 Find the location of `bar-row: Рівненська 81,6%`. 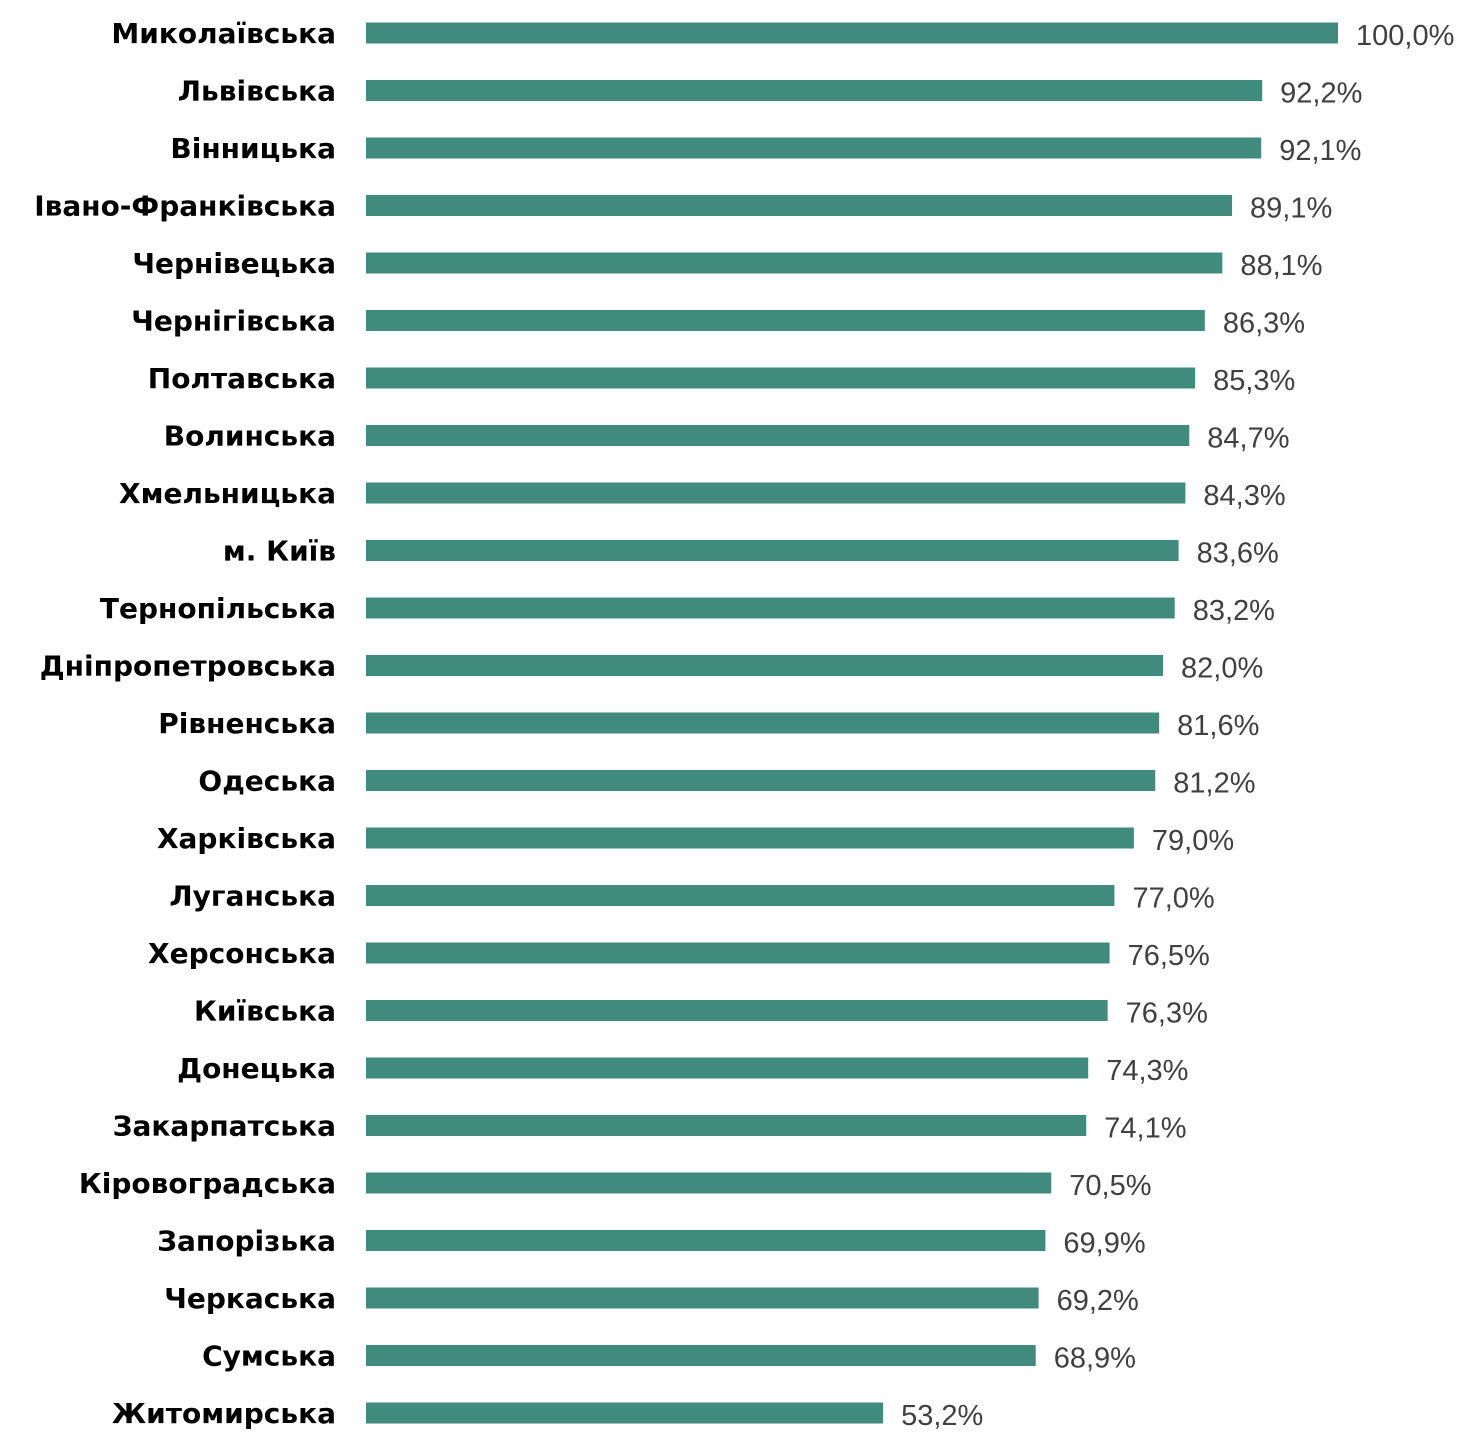

bar-row: Рівненська 81,6% is located at coordinates (708, 724).